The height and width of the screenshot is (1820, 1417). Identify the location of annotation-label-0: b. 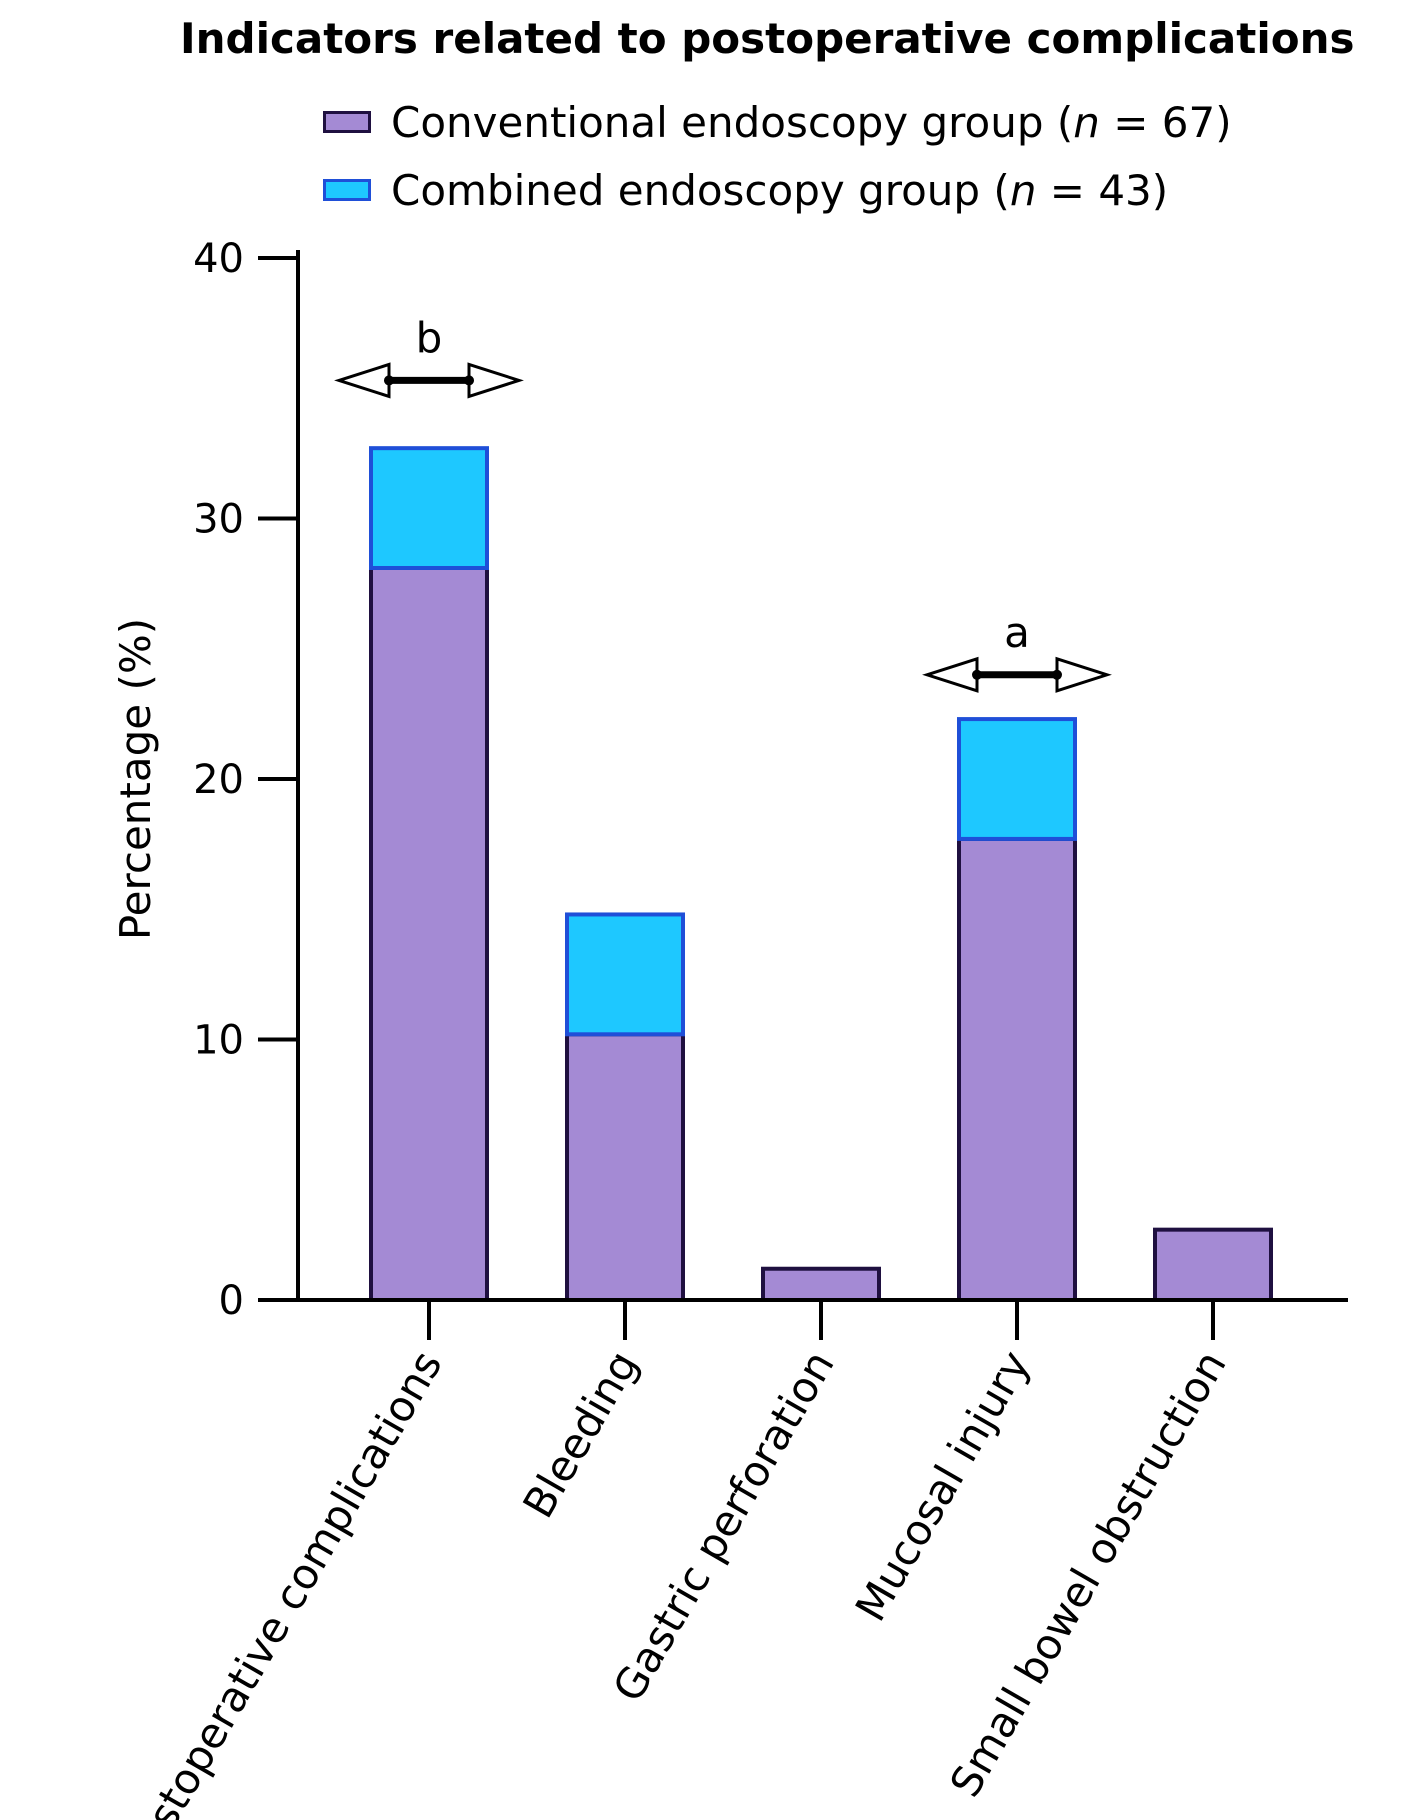
(429, 337).